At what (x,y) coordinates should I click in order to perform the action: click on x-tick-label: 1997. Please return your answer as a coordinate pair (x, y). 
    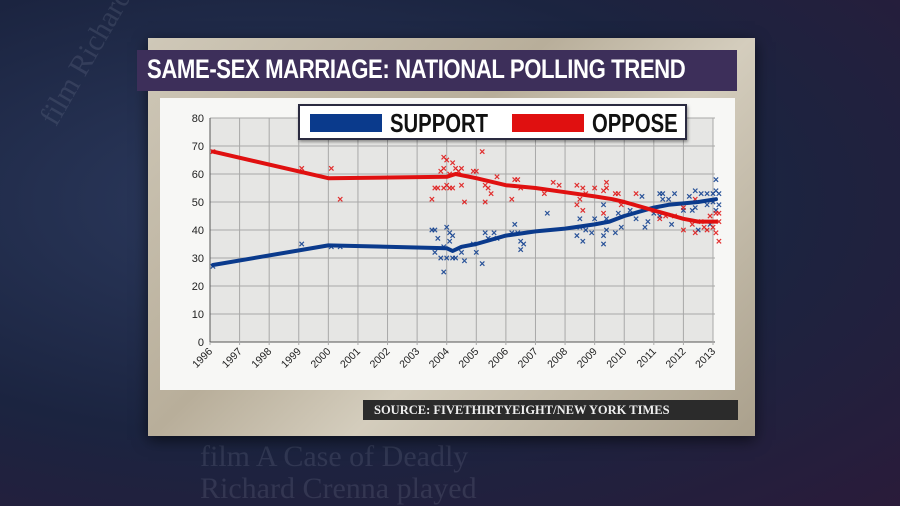
    Looking at the image, I should click on (232, 358).